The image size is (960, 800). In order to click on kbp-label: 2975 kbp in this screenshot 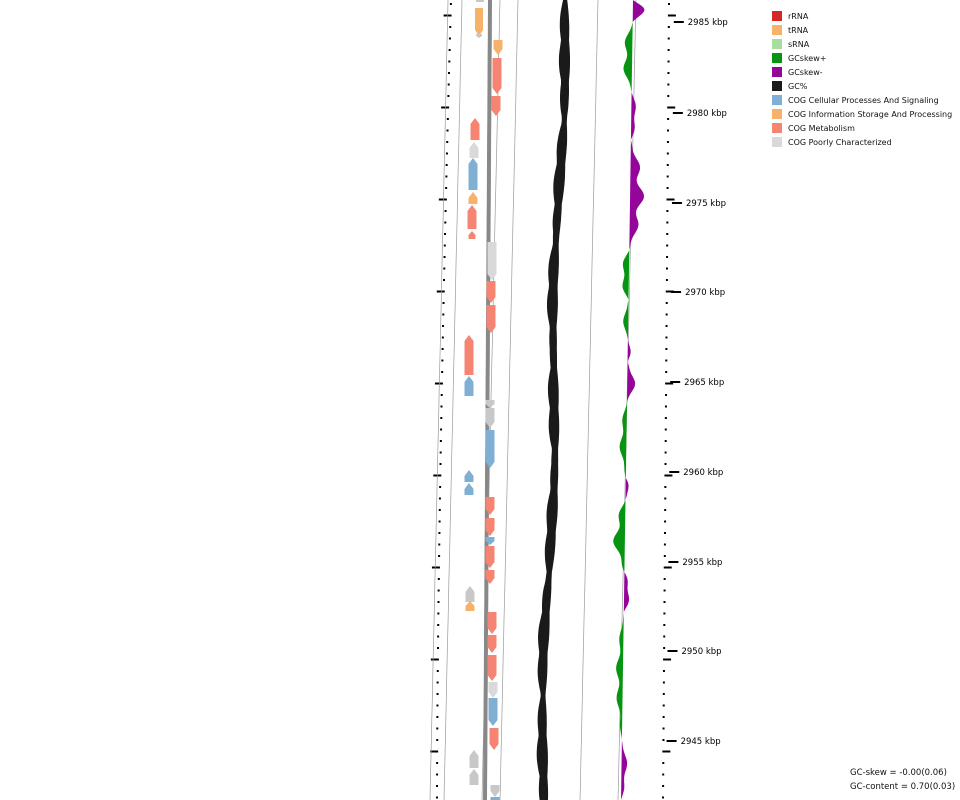, I will do `click(706, 204)`.